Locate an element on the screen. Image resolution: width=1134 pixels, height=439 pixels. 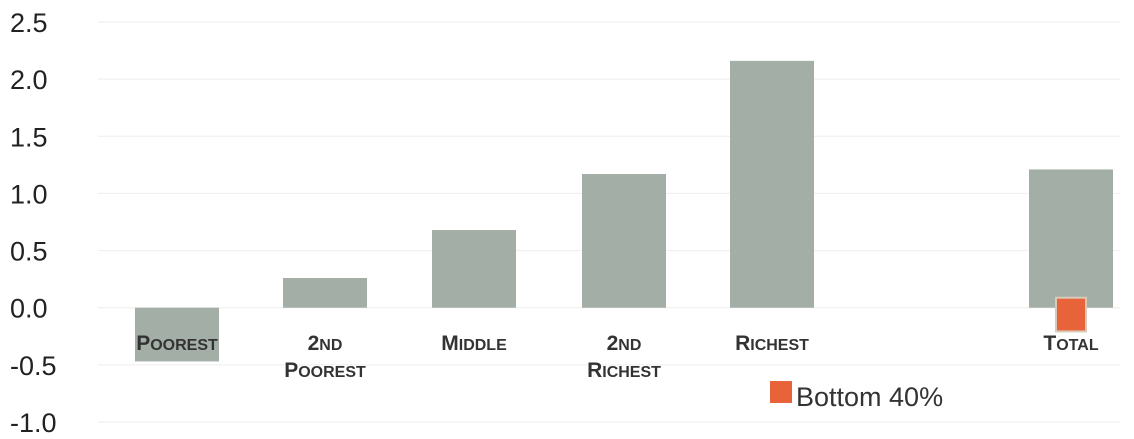
y-tick-label: -1.0 is located at coordinates (33, 423).